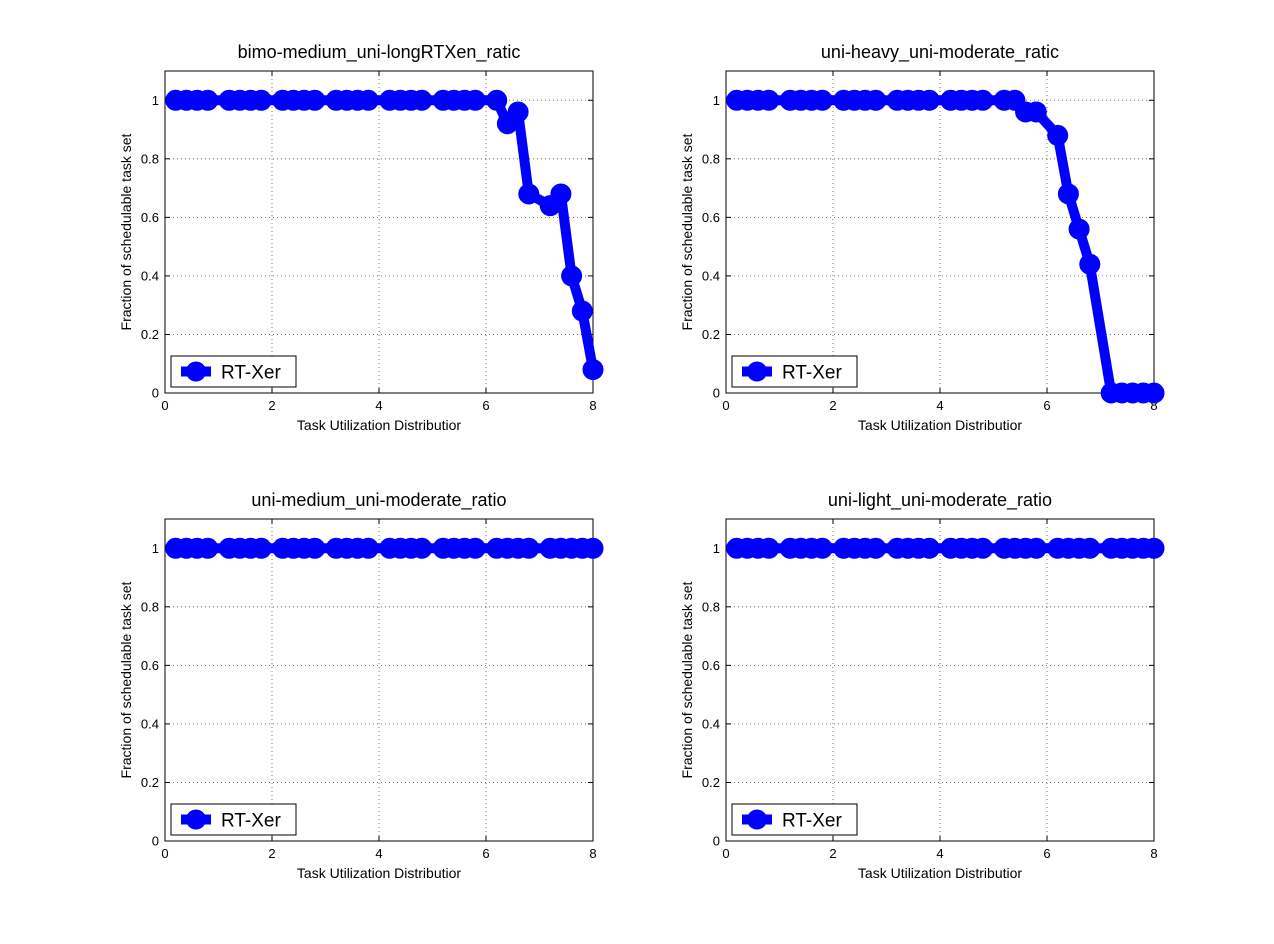  What do you see at coordinates (379, 52) in the screenshot?
I see `chart-title: bimo-medium_uni-longRTXen_ratic` at bounding box center [379, 52].